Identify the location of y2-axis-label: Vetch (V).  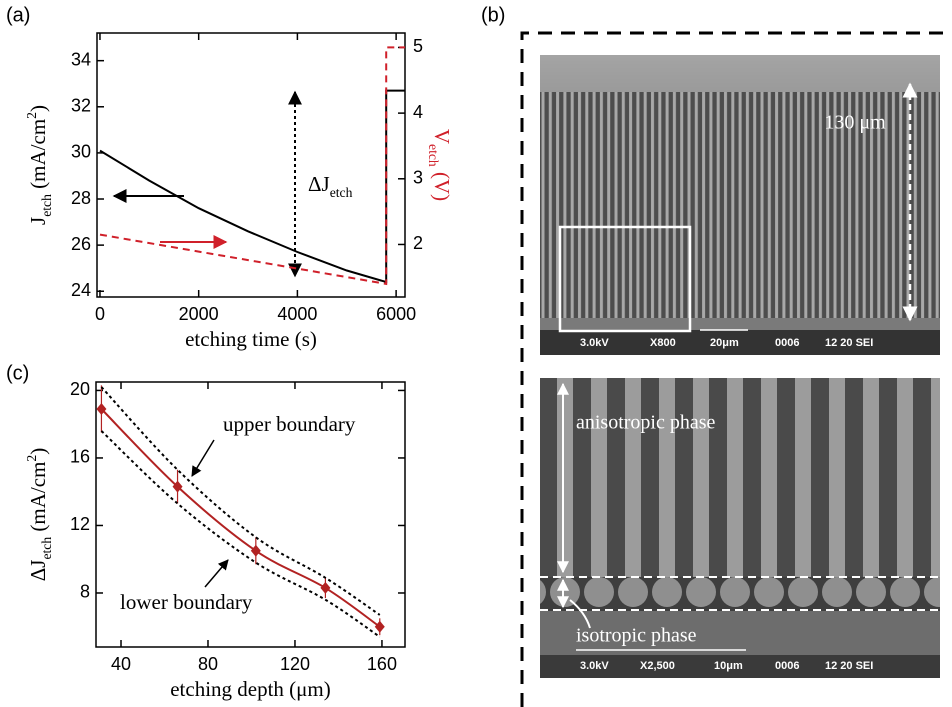
(440, 165).